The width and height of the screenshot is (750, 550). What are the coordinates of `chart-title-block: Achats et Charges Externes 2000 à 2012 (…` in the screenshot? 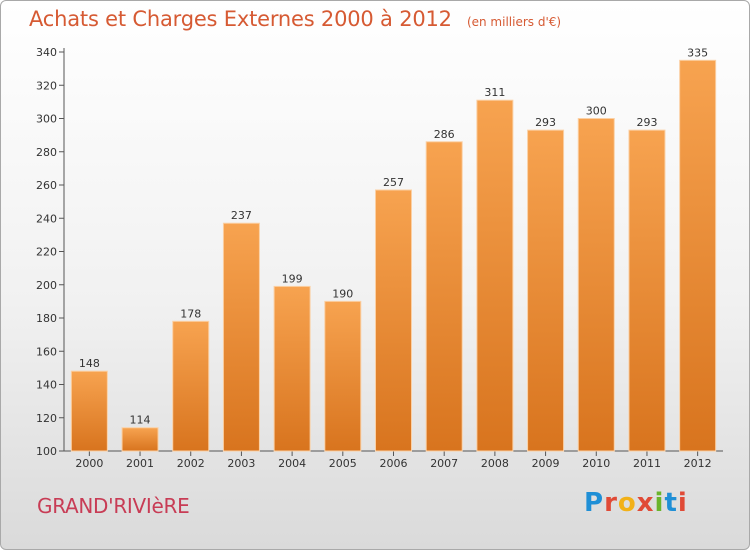 It's located at (295, 19).